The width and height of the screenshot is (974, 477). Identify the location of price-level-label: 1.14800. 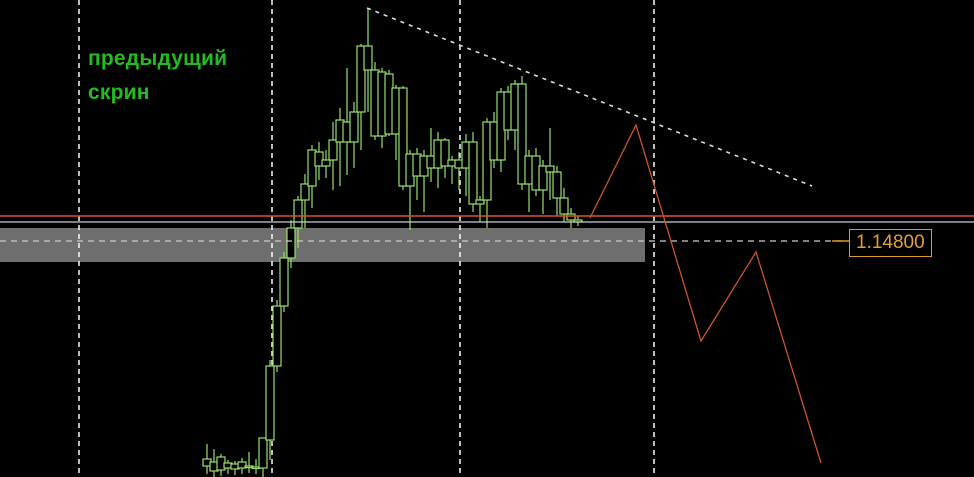
(890, 243).